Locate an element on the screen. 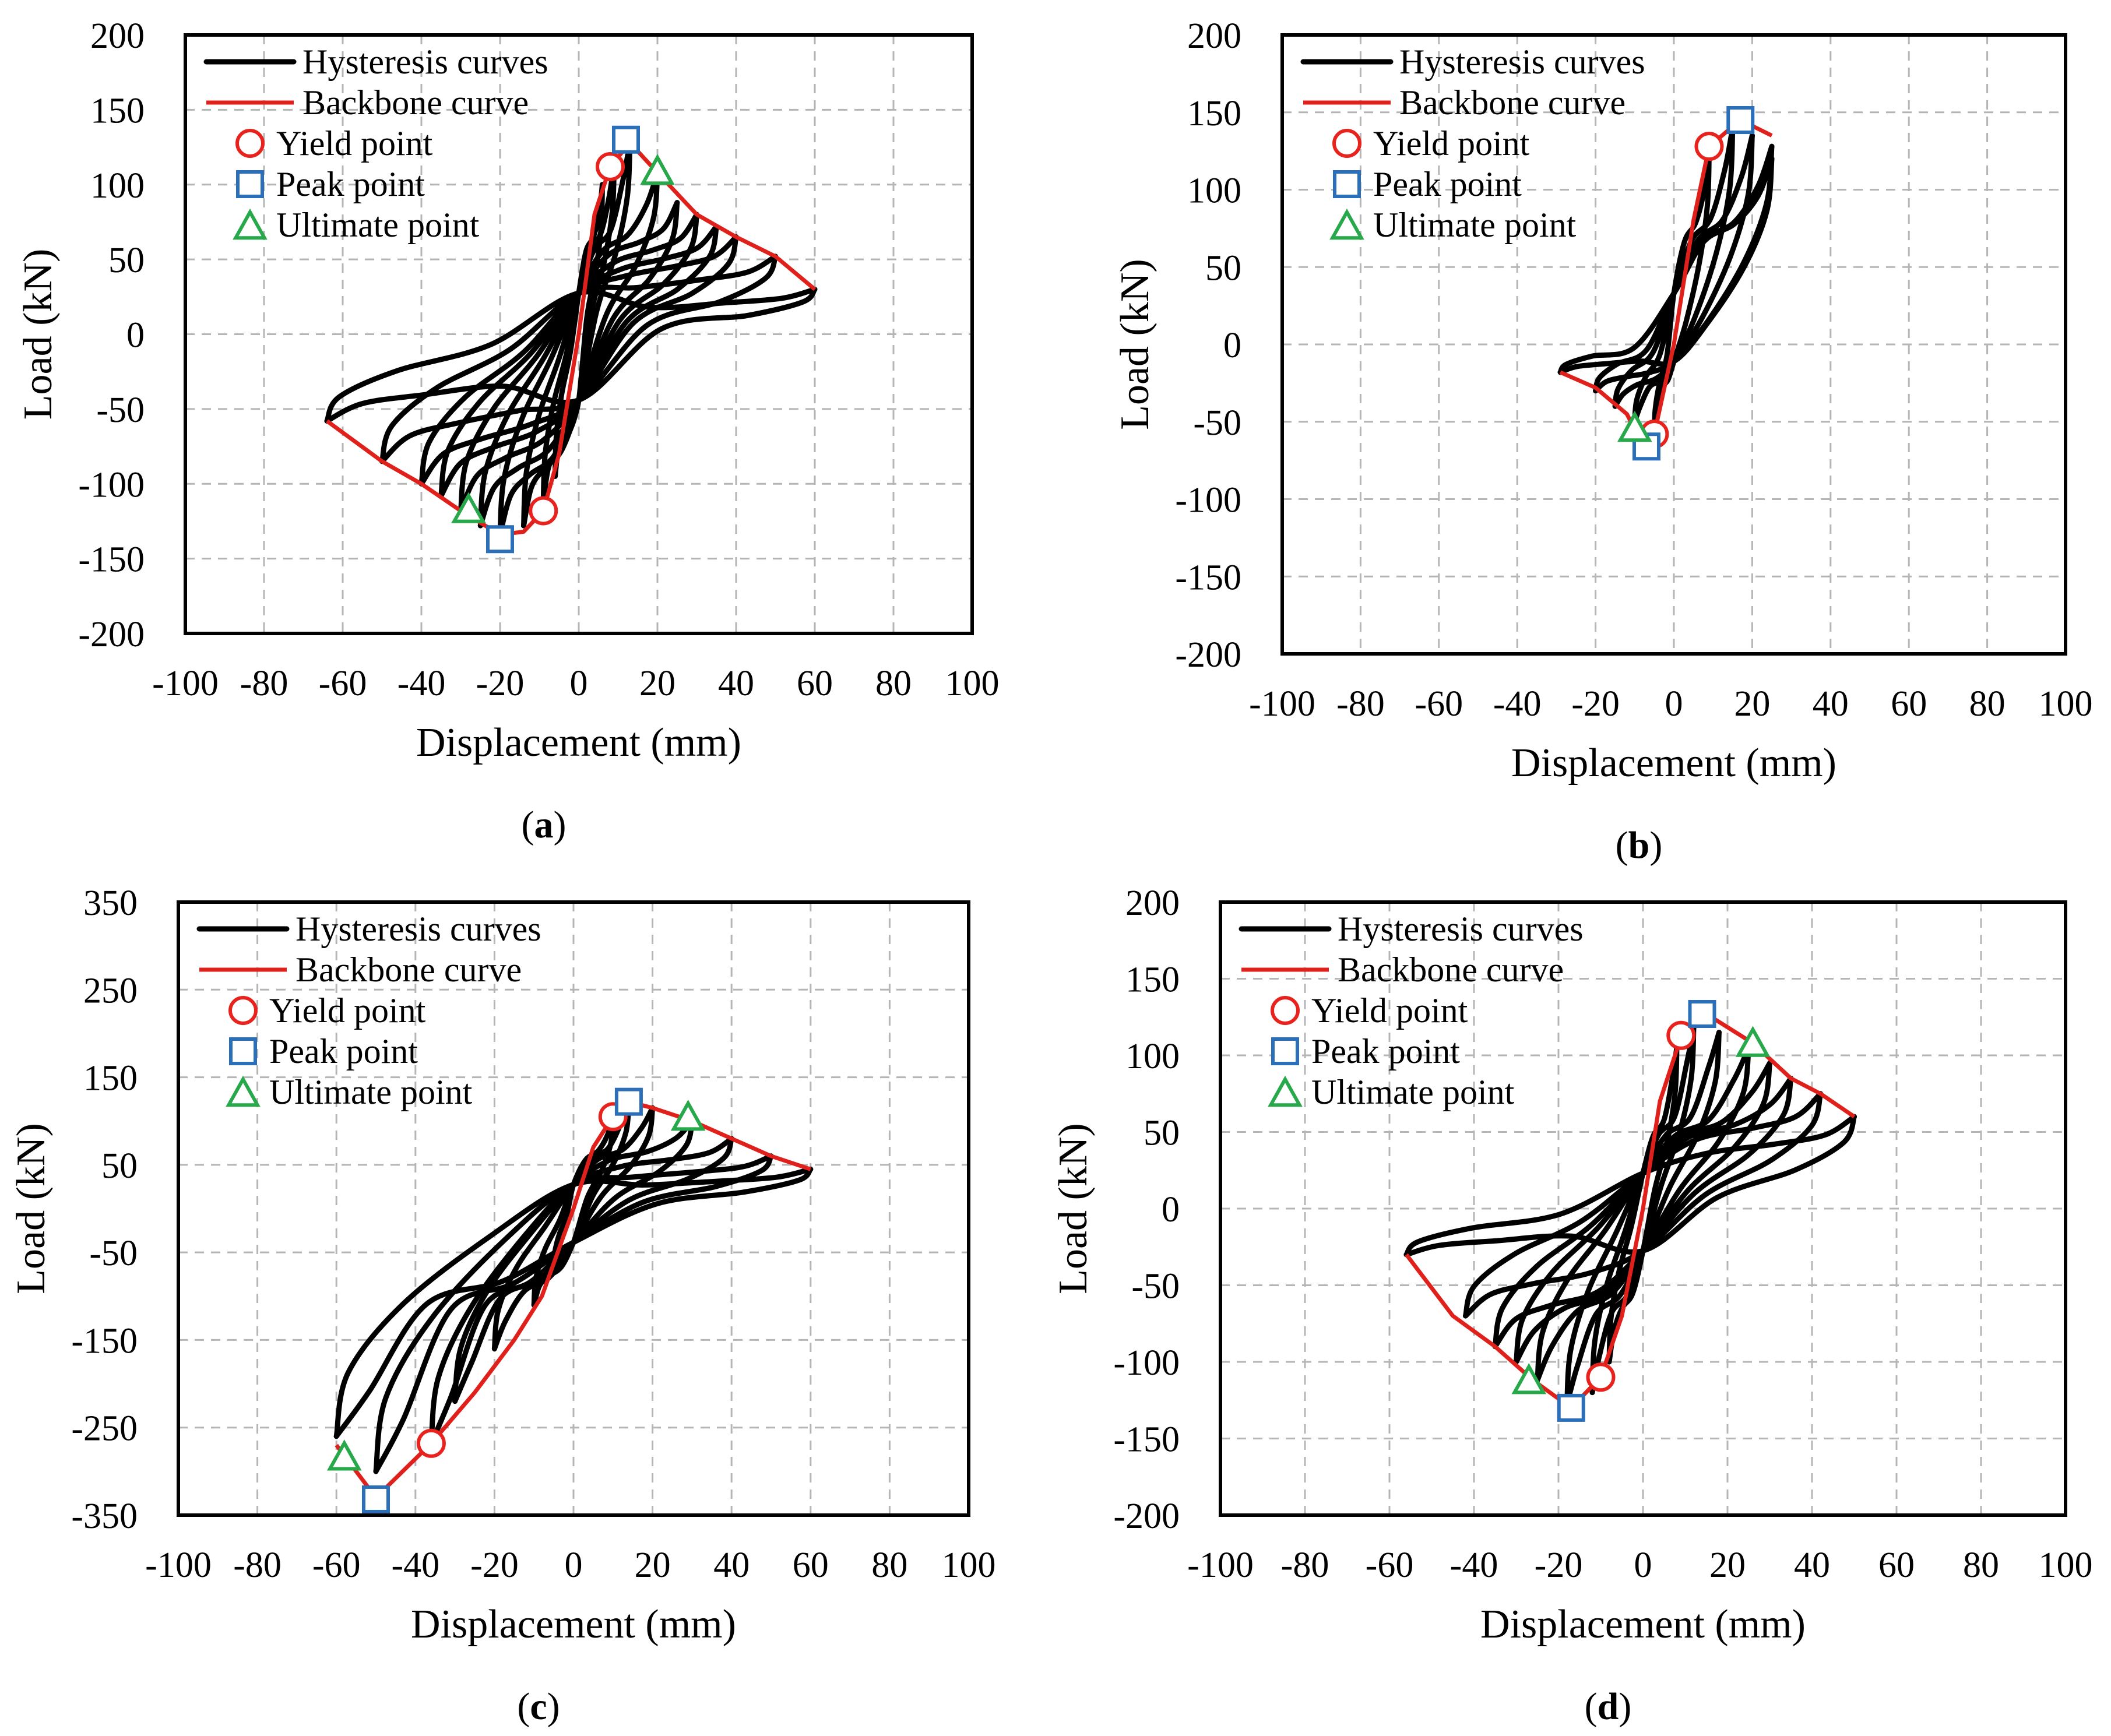 Image resolution: width=2111 pixels, height=1736 pixels. panel-letter: b is located at coordinates (1639, 845).